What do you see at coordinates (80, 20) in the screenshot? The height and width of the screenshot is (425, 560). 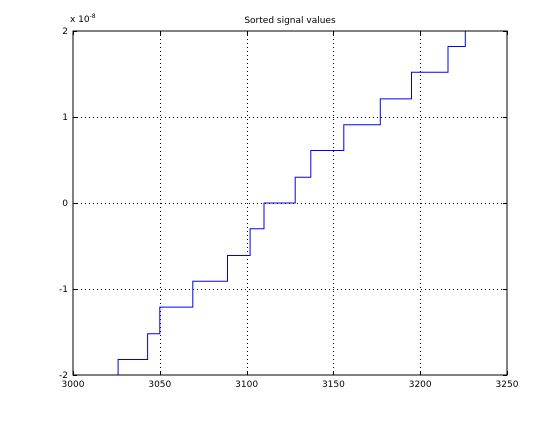 I see `y-axis-multiplier-base: x 10` at bounding box center [80, 20].